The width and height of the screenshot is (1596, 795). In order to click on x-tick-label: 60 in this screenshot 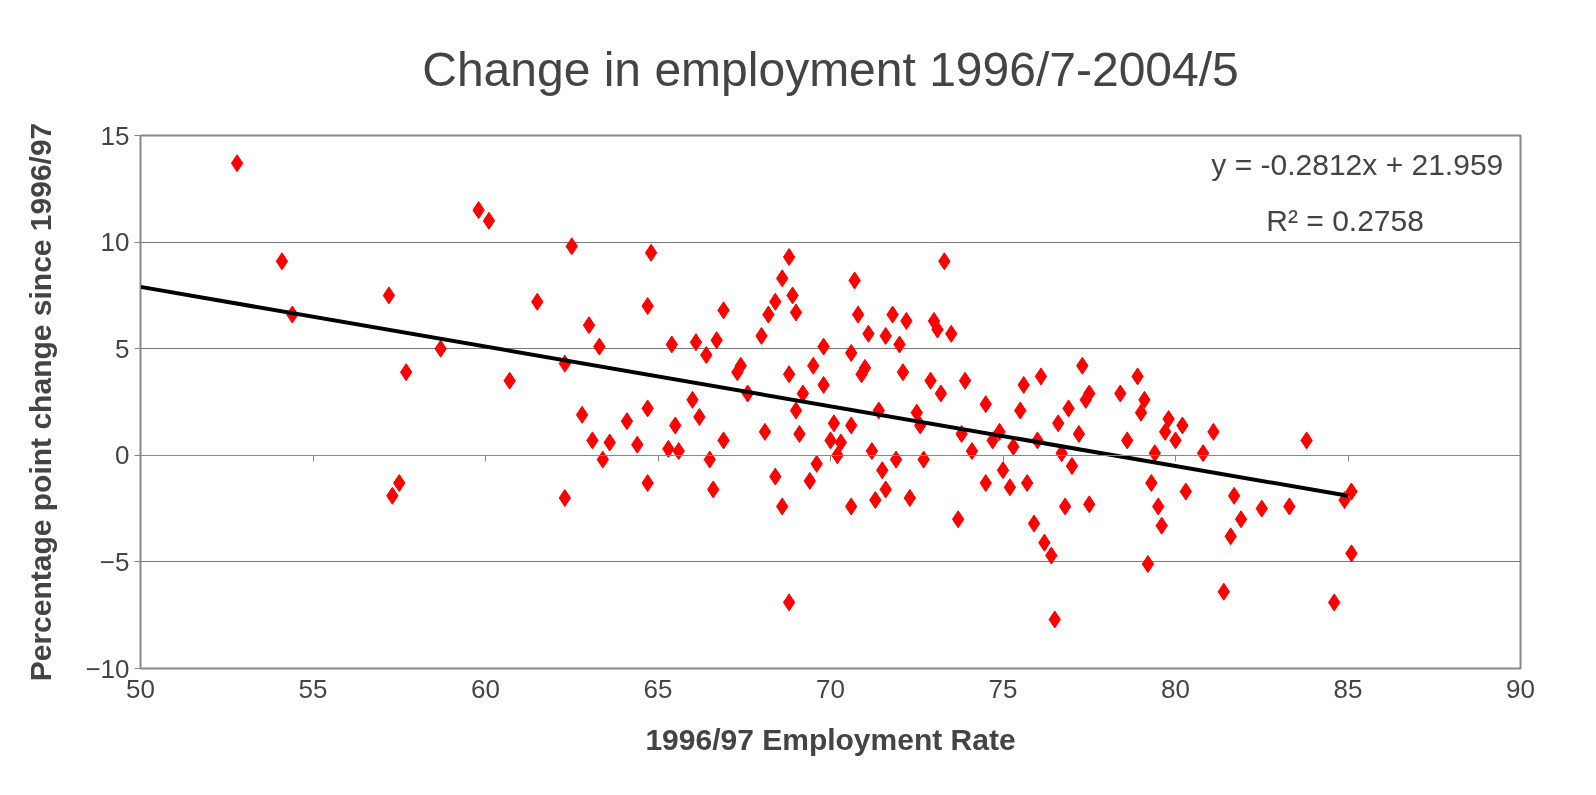, I will do `click(485, 688)`.